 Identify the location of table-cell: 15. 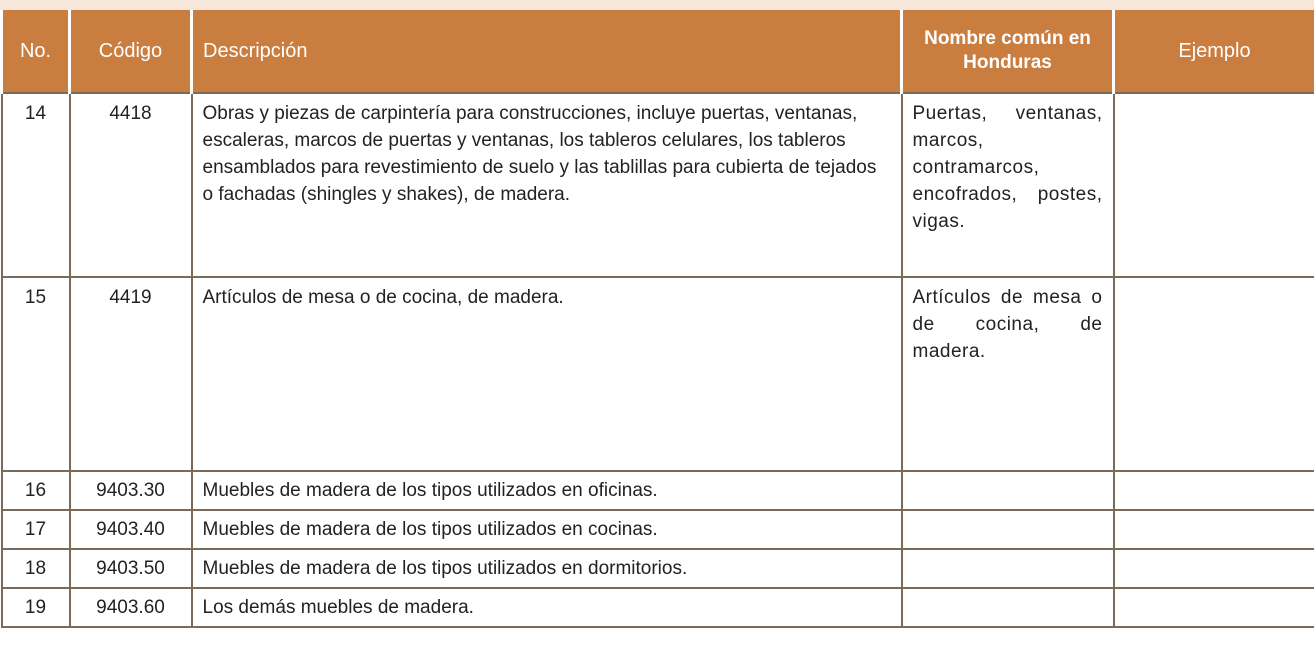
(35, 374).